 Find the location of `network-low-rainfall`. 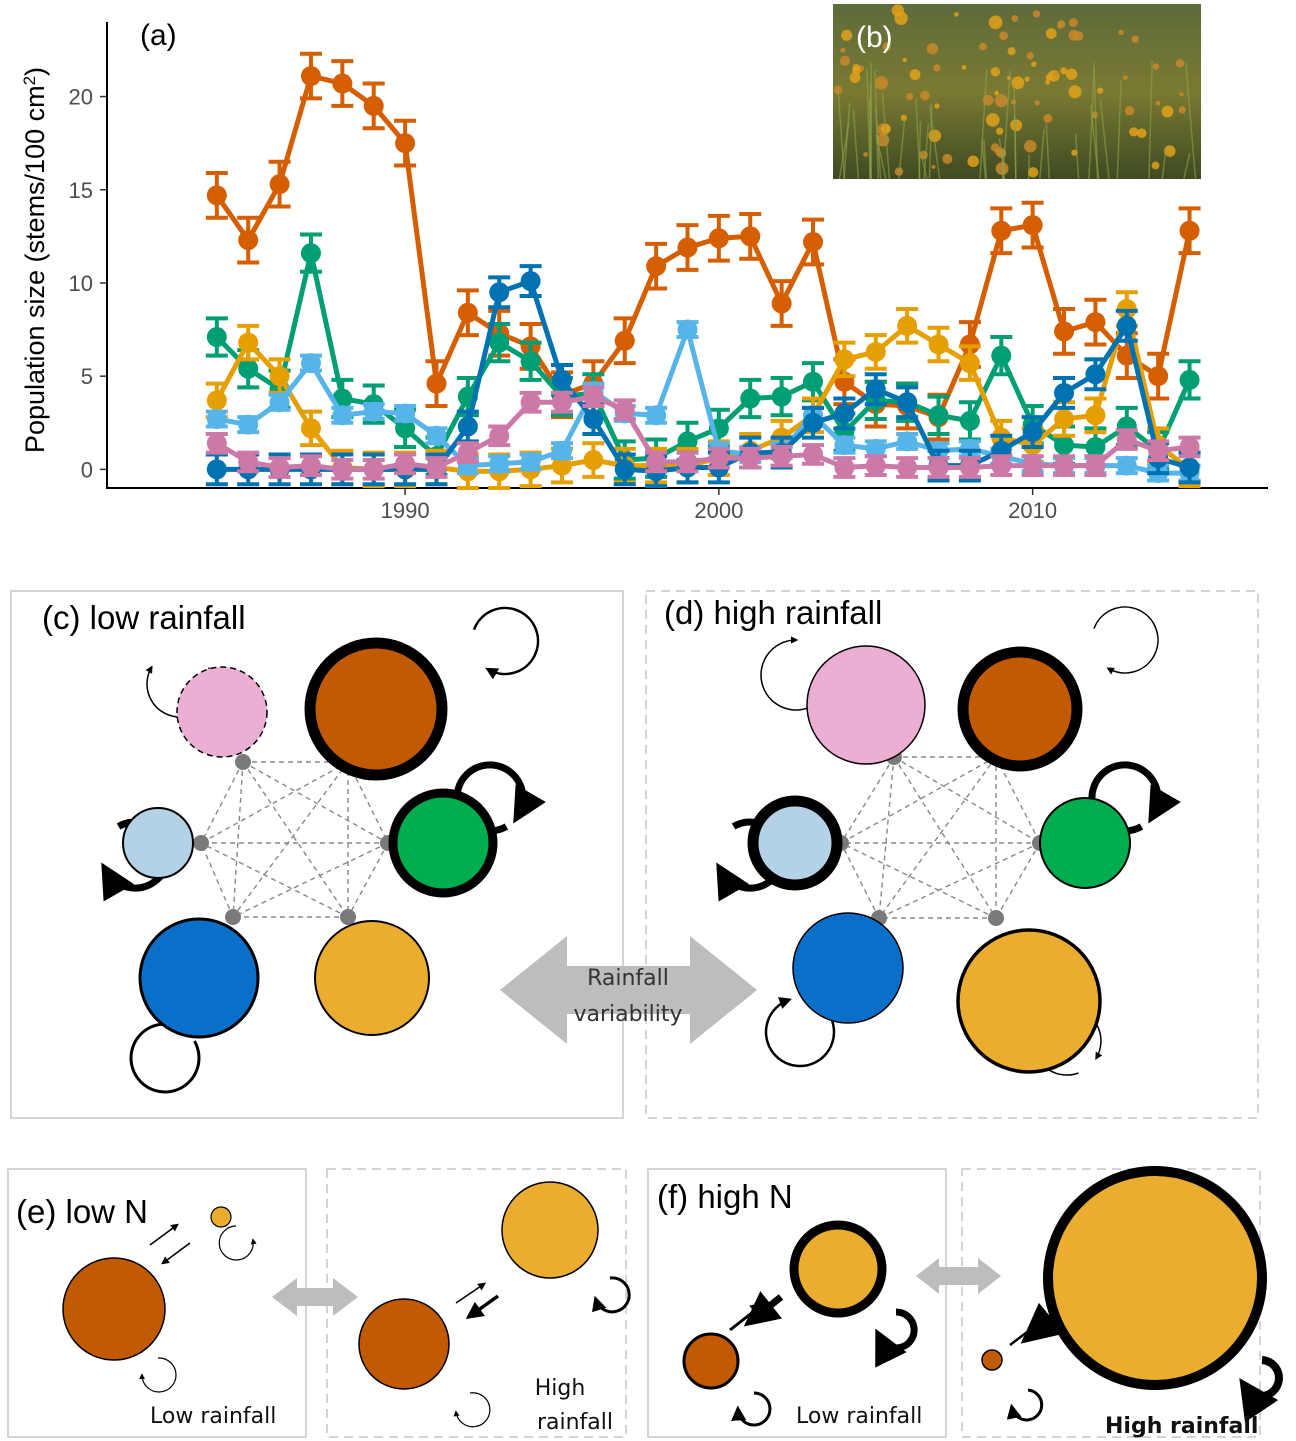

network-low-rainfall is located at coordinates (323, 850).